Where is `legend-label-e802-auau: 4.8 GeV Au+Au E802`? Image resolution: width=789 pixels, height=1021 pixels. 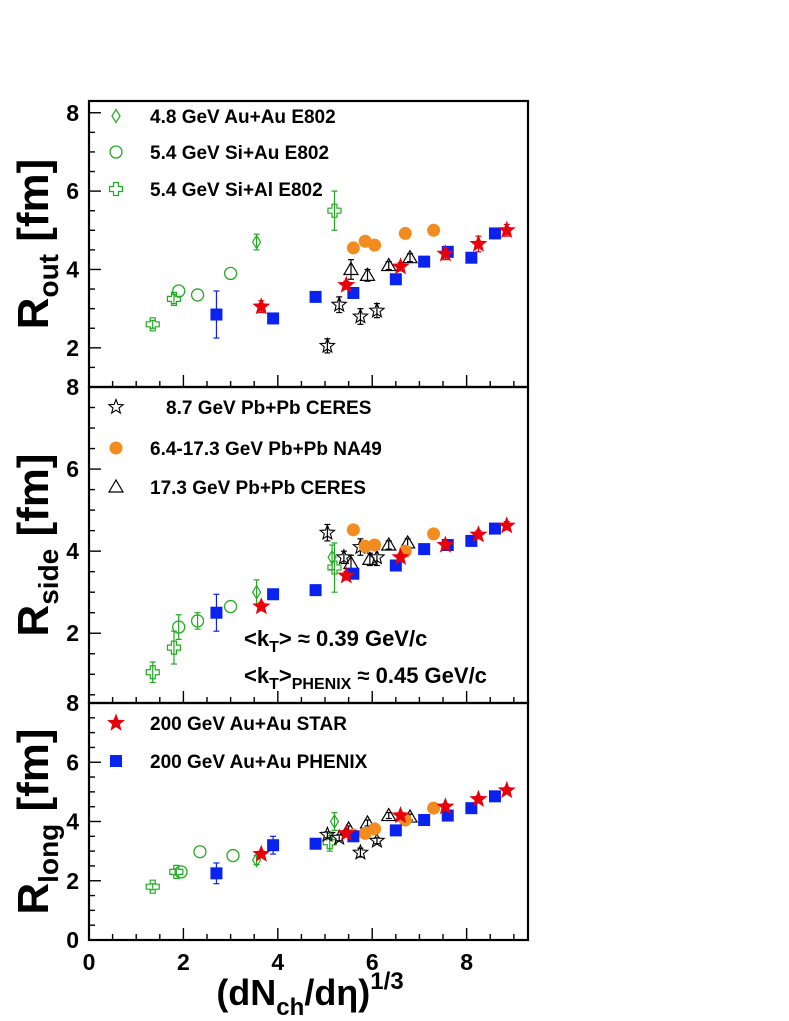
legend-label-e802-auau: 4.8 GeV Au+Au E802 is located at coordinates (243, 117).